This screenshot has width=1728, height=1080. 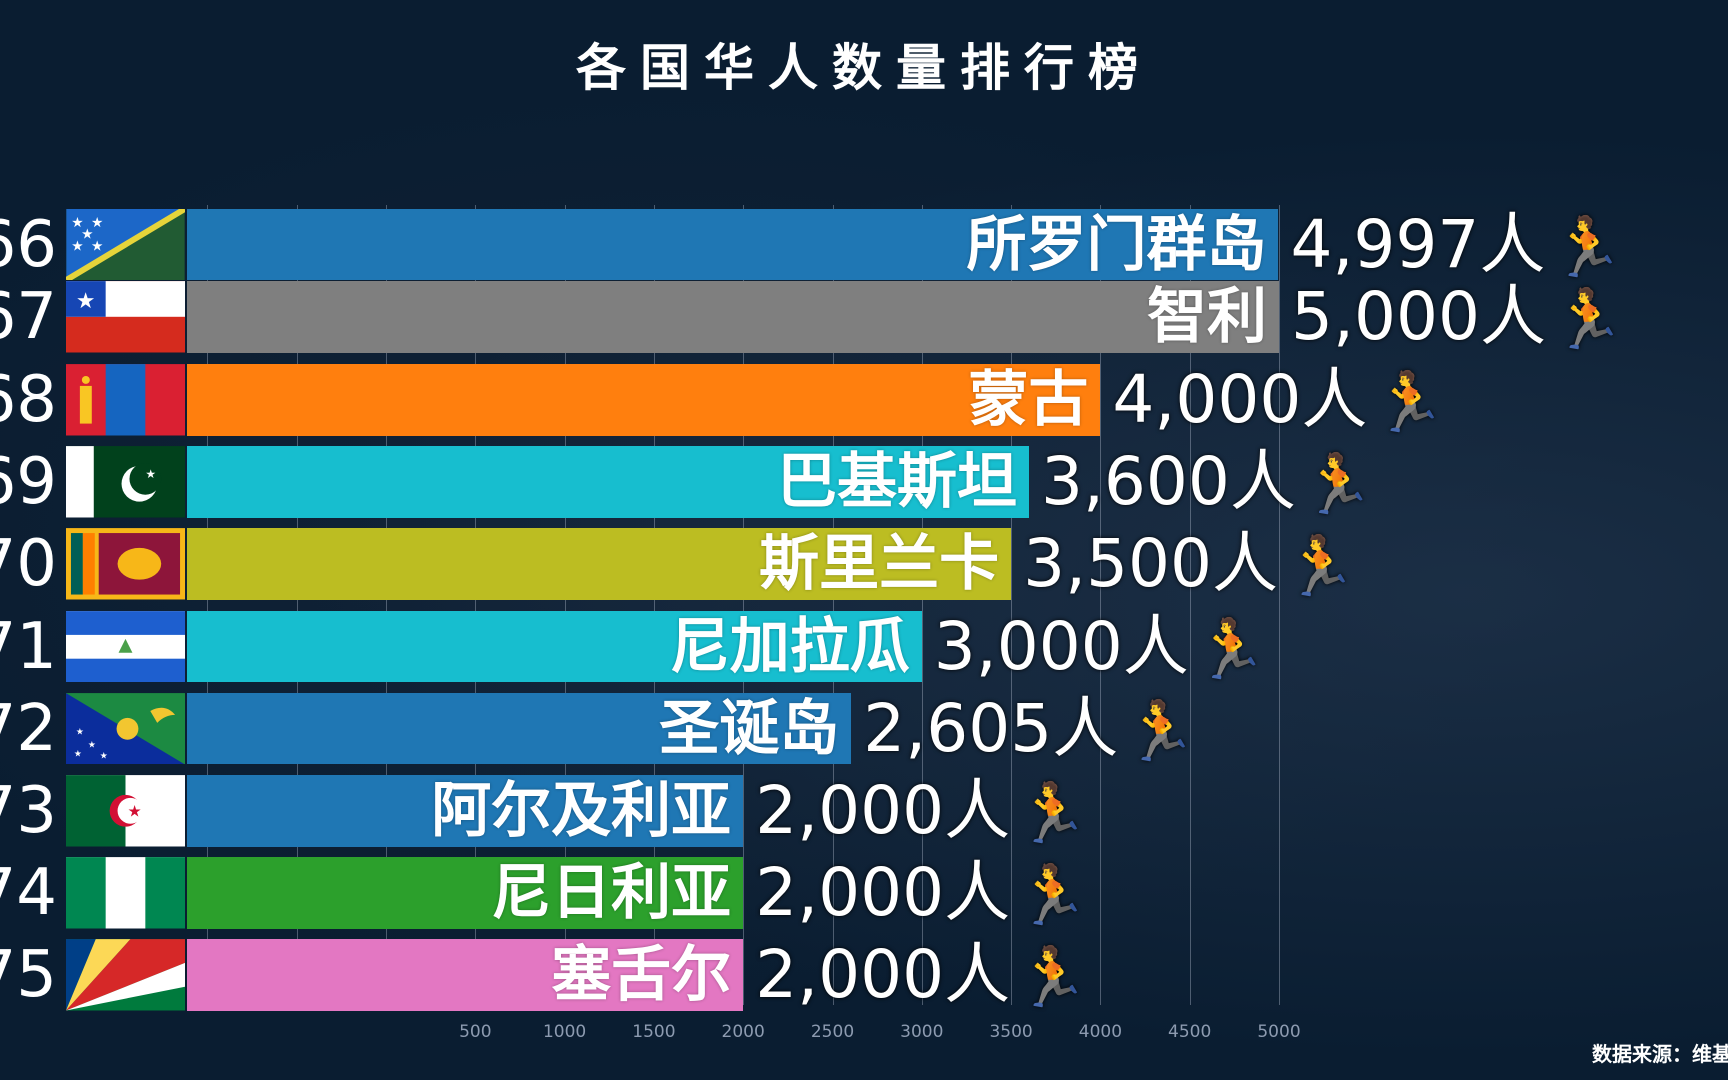 I want to click on value-label: 2,605人, so click(x=991, y=728).